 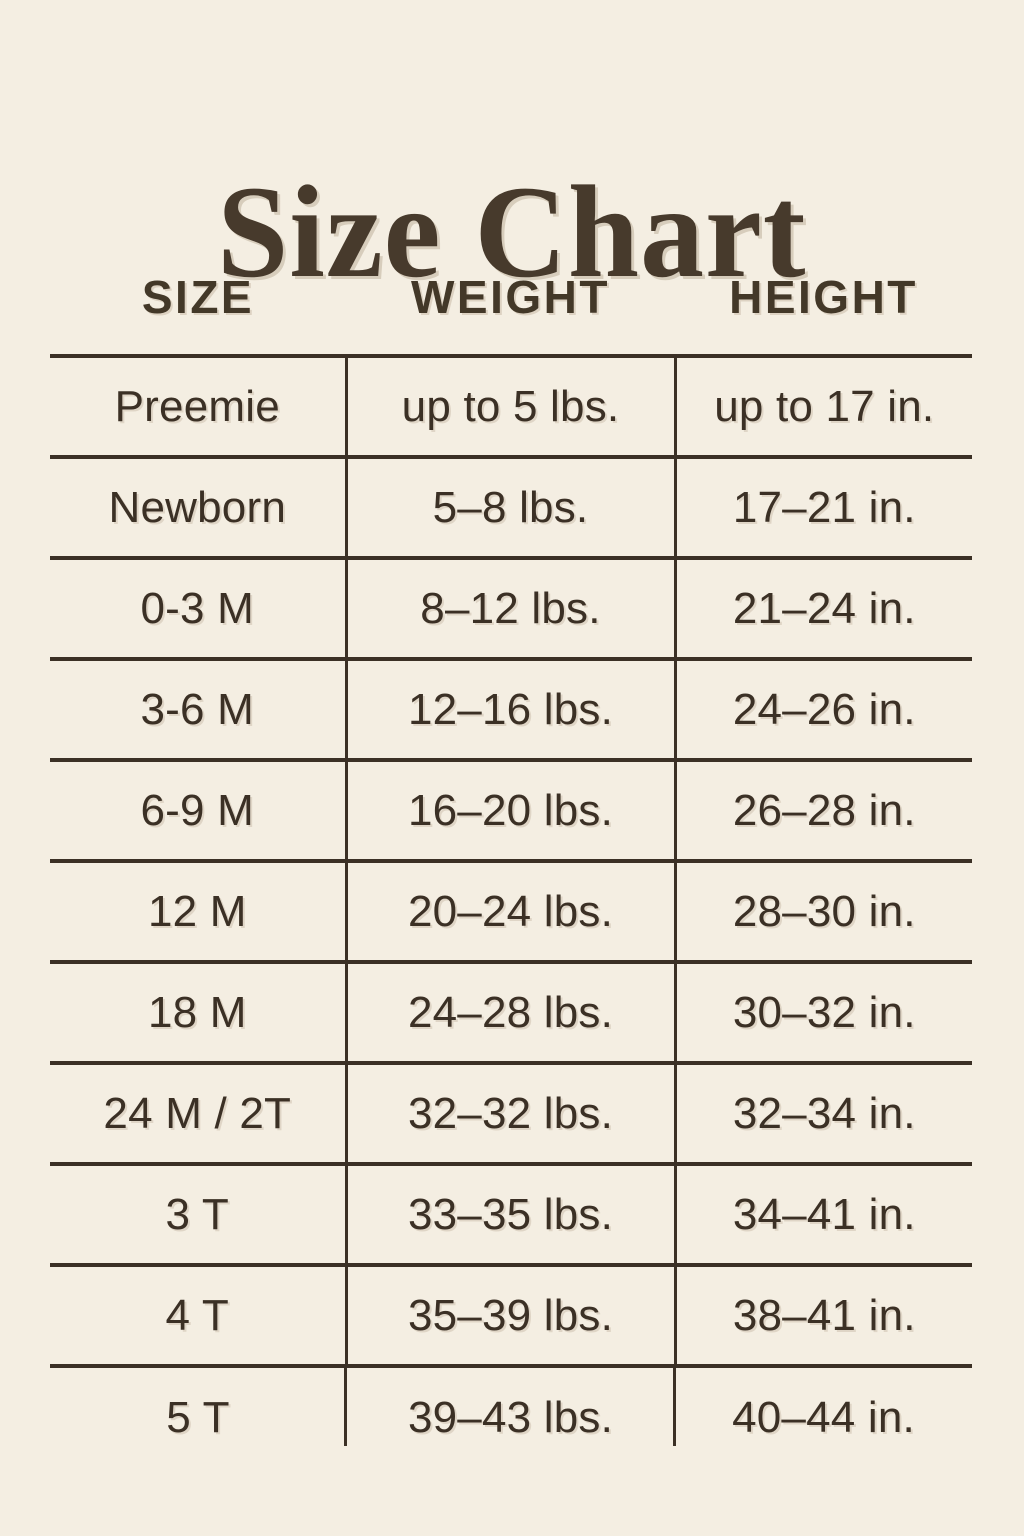 I want to click on column-header-height: HEIGHT, so click(x=823, y=297).